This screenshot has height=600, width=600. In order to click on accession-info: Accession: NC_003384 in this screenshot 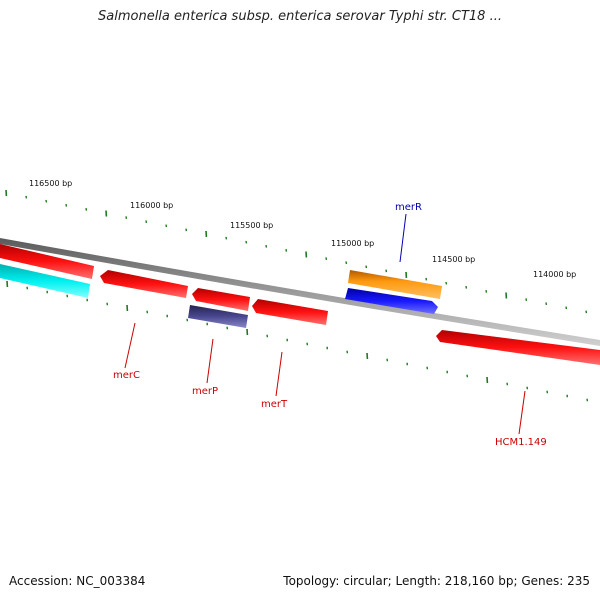, I will do `click(77, 581)`.